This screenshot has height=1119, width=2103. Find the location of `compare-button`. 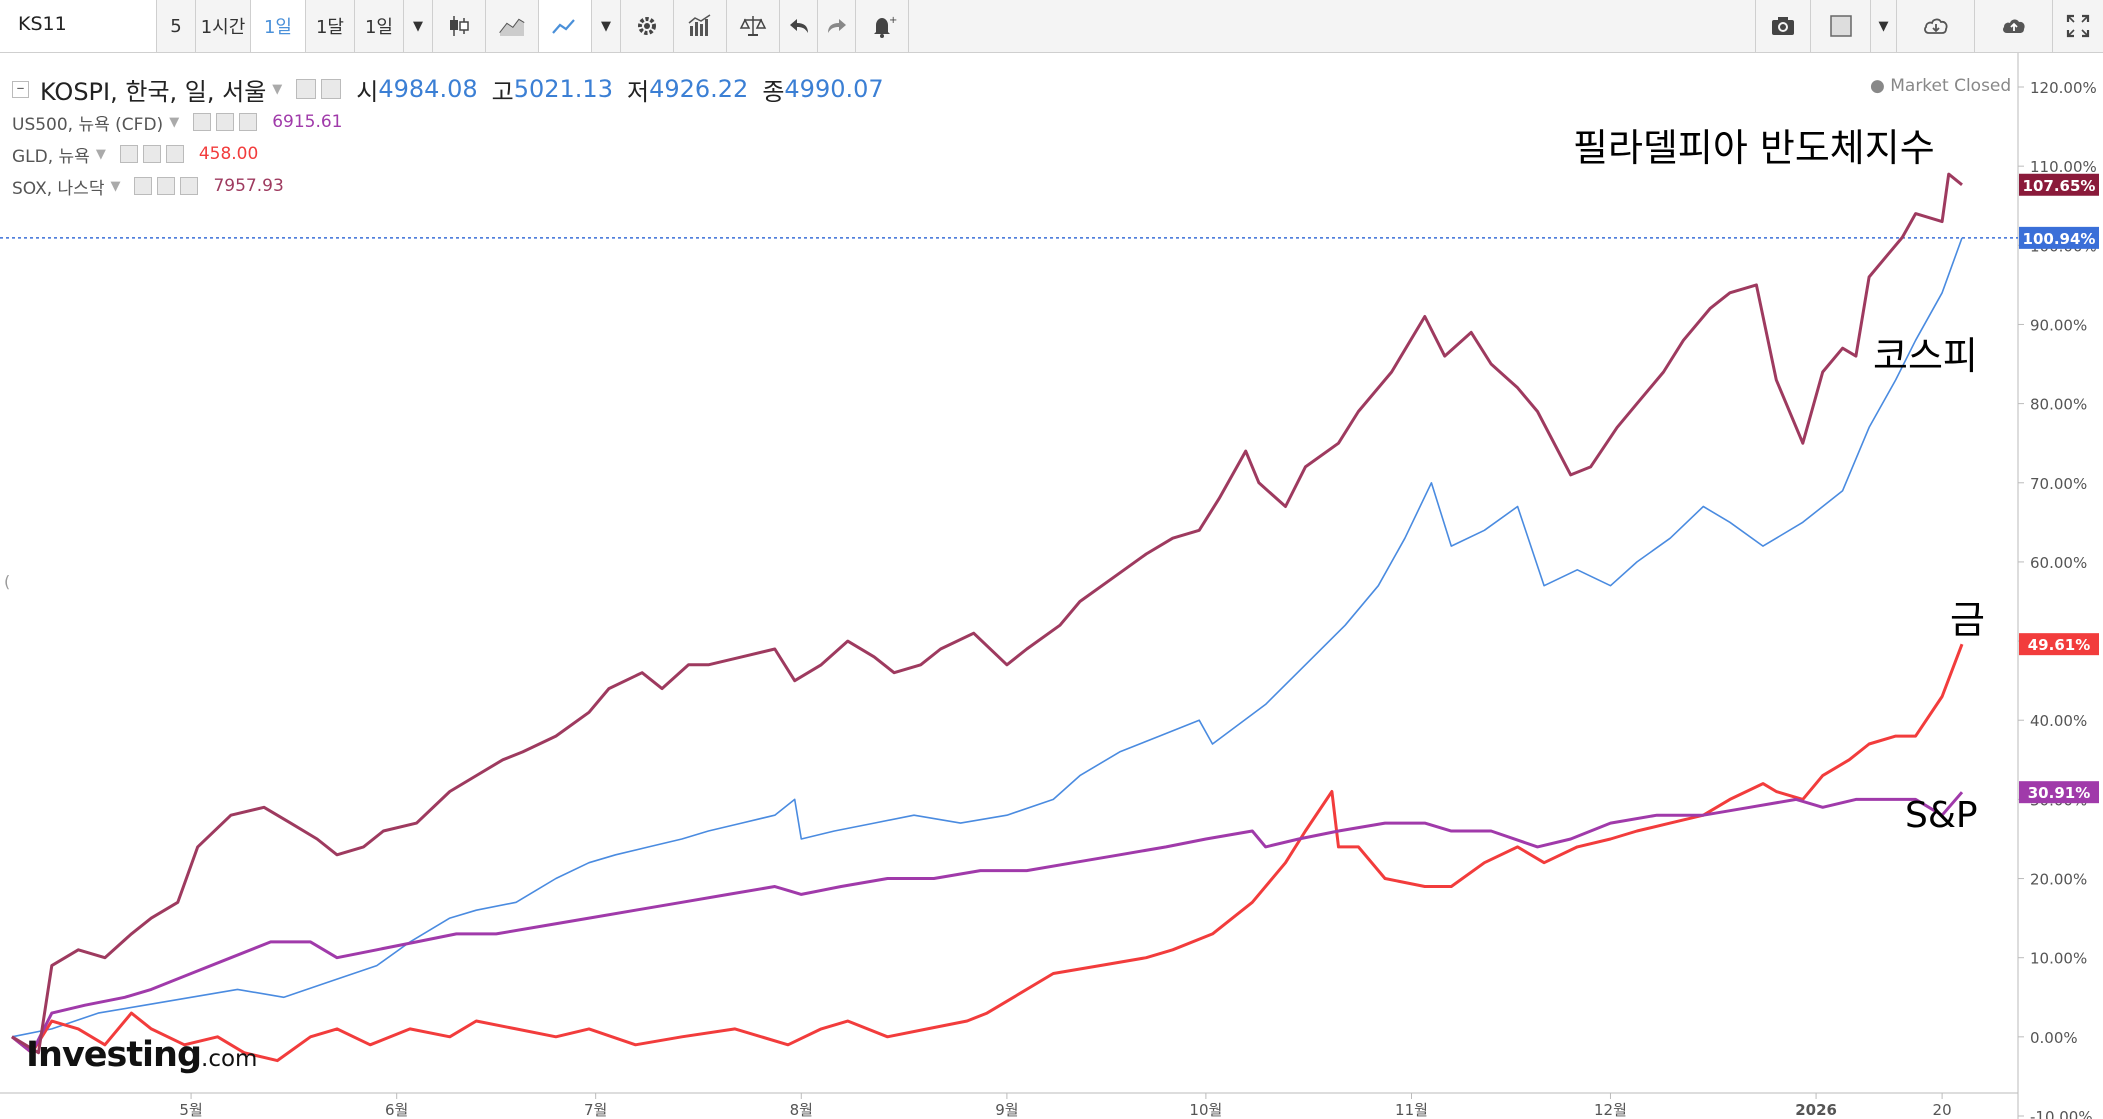

compare-button is located at coordinates (753, 26).